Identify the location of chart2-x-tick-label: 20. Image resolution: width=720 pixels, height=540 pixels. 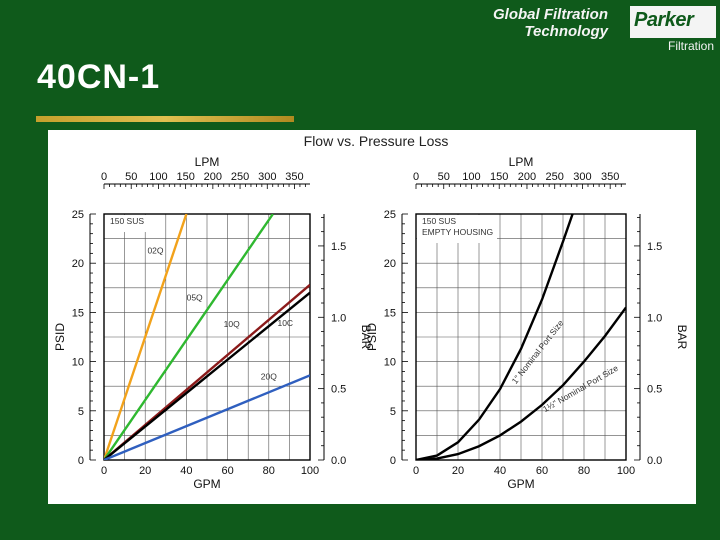
(458, 471).